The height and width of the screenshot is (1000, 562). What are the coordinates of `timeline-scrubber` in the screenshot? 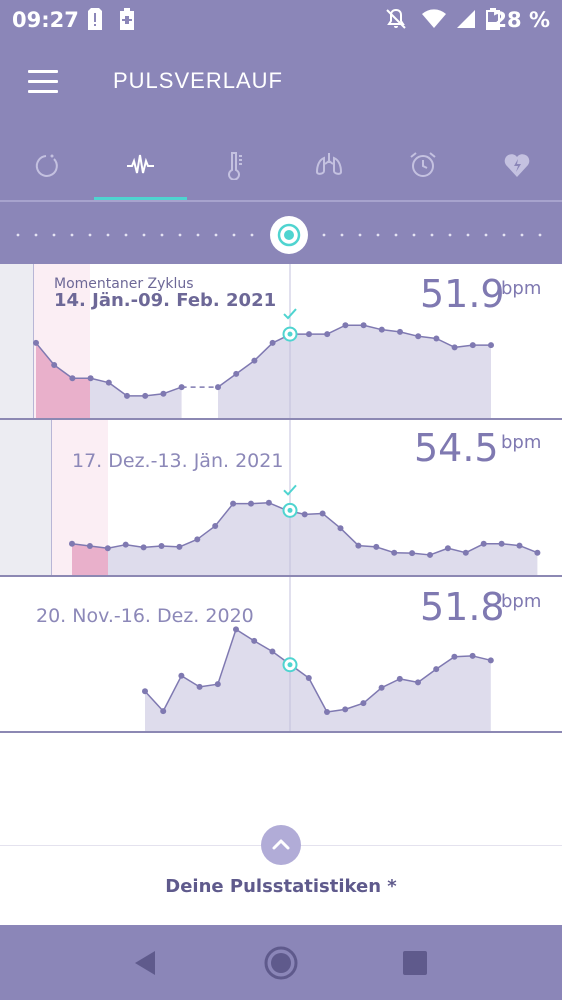 It's located at (281, 233).